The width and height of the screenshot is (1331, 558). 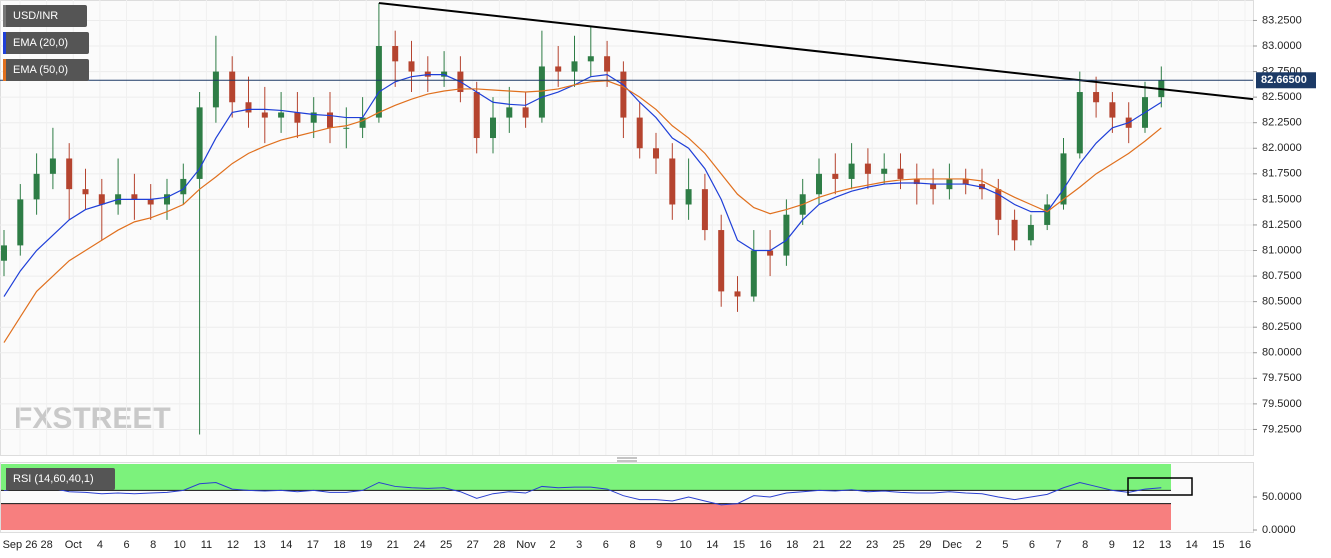 What do you see at coordinates (1282, 404) in the screenshot?
I see `y-tick-label: 79.5000` at bounding box center [1282, 404].